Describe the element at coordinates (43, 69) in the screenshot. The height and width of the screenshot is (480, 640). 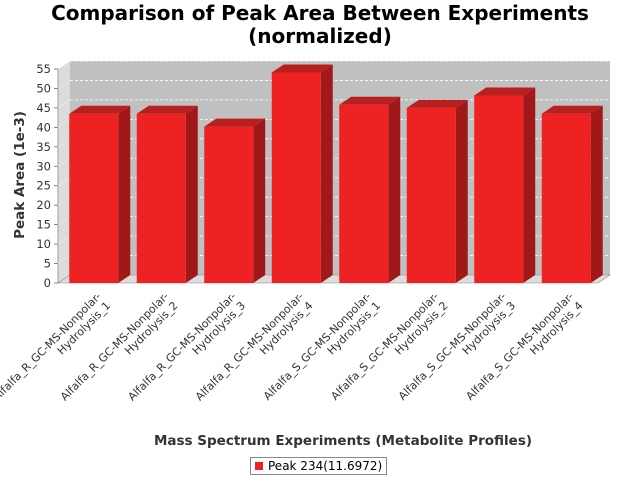
I see `y-tick-label: 55` at that location.